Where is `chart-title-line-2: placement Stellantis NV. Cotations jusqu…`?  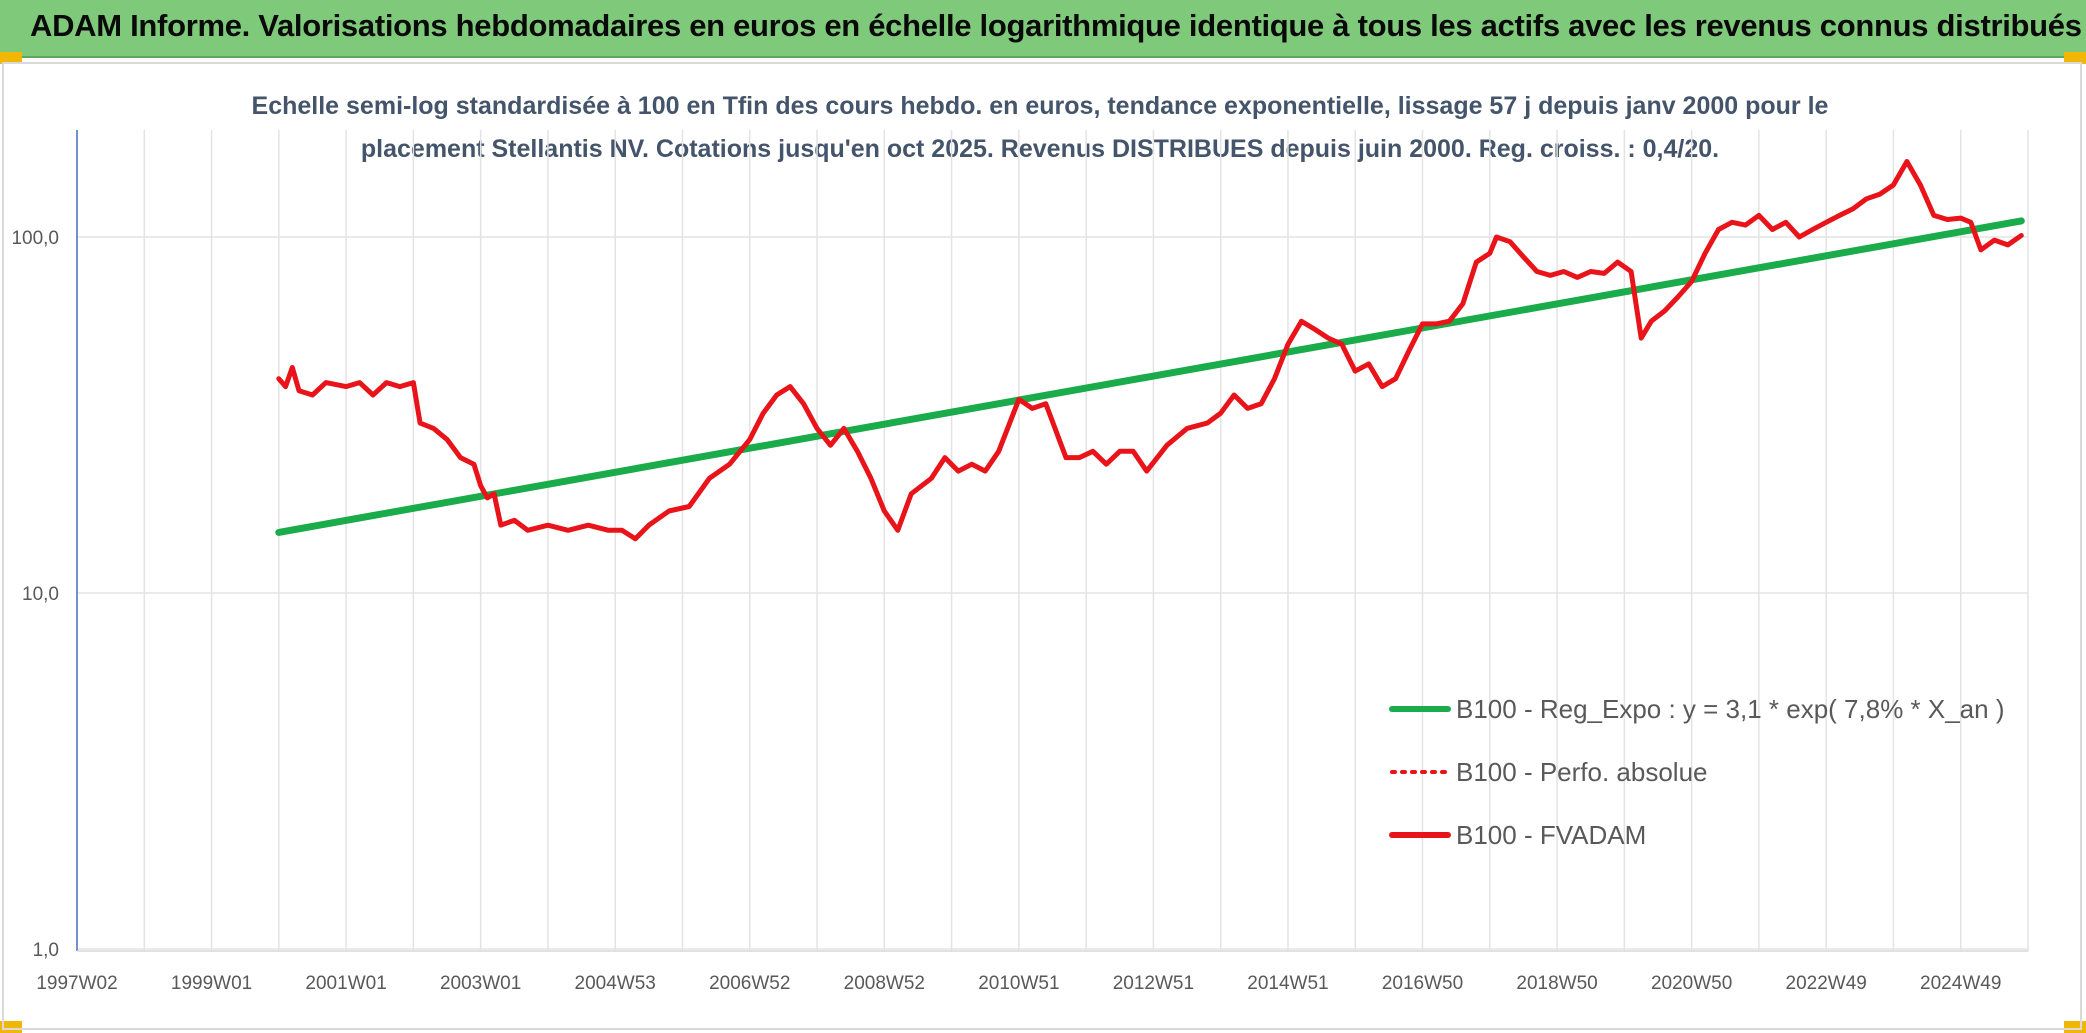
chart-title-line-2: placement Stellantis NV. Cotations jusqu… is located at coordinates (1040, 149).